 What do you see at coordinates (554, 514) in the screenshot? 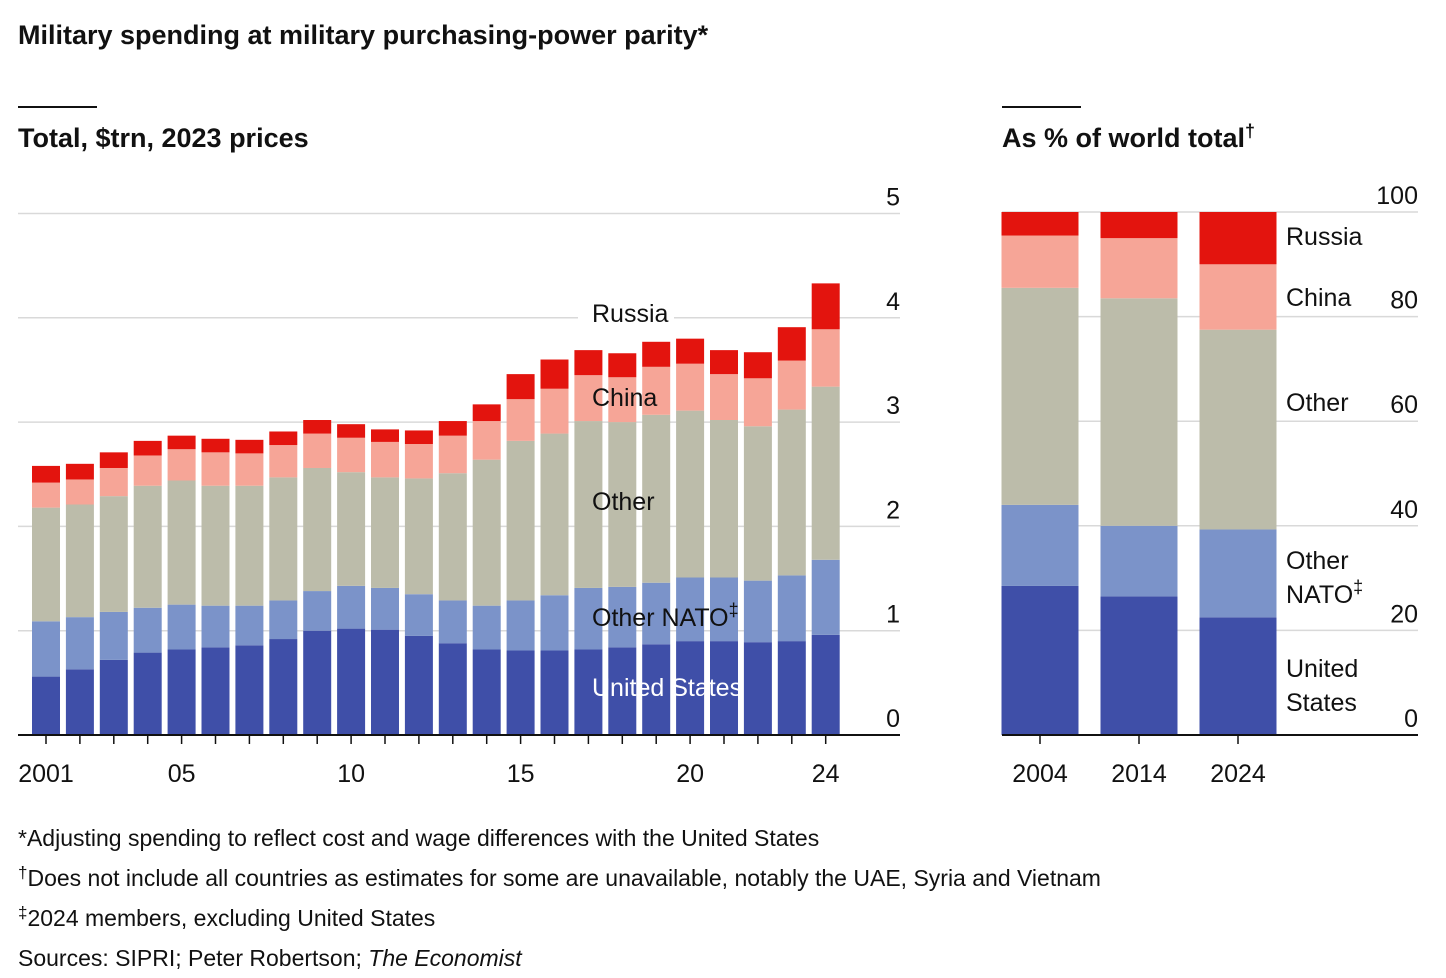
I see `bar-other-2016` at bounding box center [554, 514].